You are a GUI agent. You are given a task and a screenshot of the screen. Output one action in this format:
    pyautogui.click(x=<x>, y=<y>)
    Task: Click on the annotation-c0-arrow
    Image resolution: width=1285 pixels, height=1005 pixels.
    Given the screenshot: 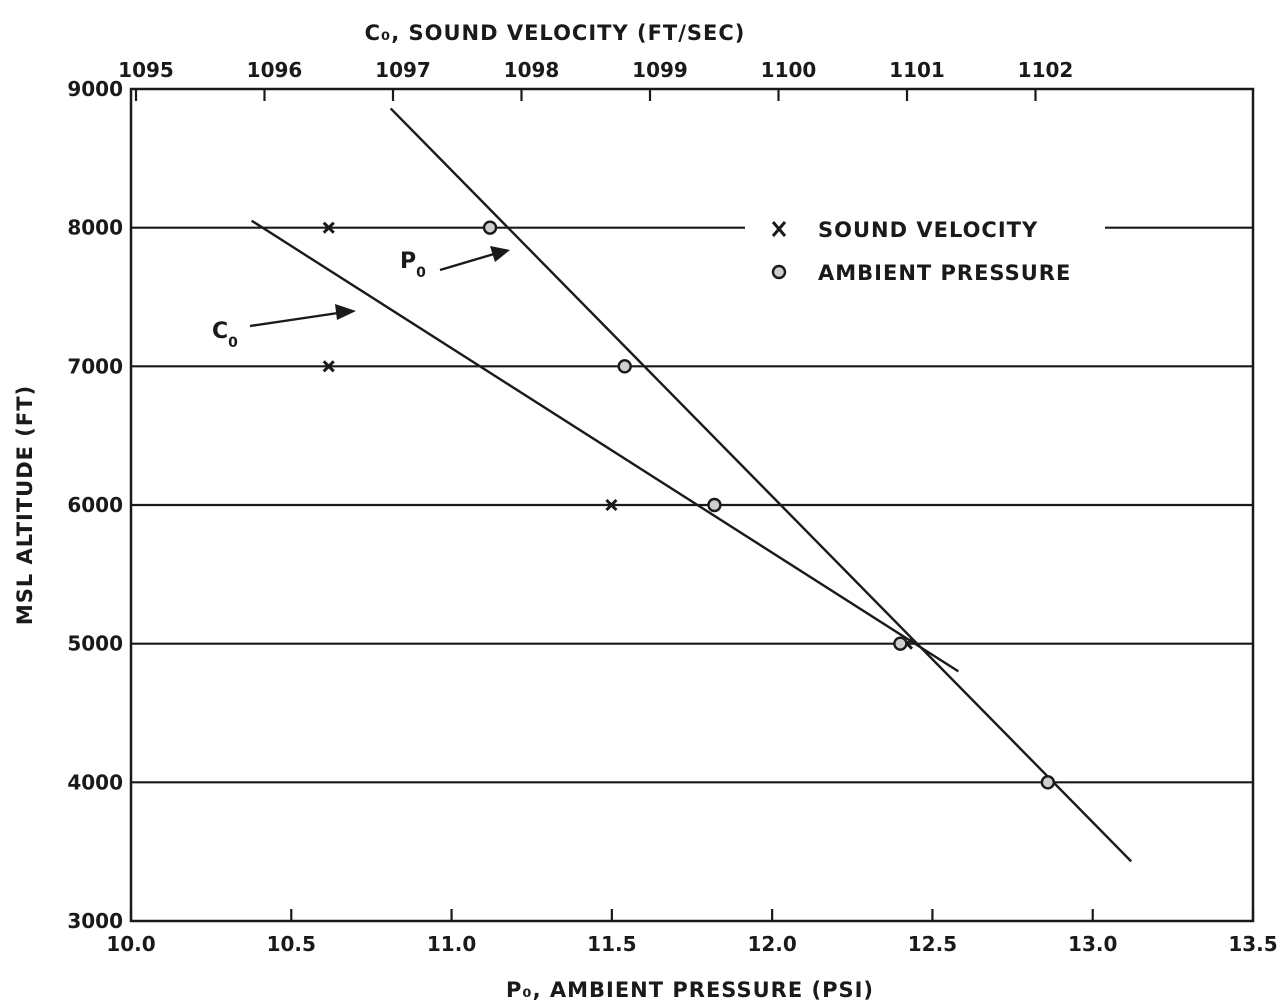 What is the action you would take?
    pyautogui.click(x=294, y=319)
    